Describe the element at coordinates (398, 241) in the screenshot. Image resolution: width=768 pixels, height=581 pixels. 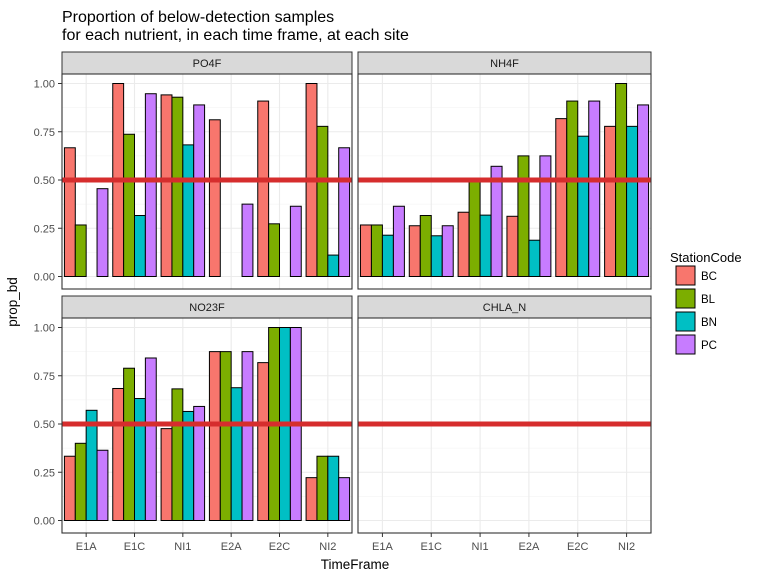
I see `bar-pc-e1a` at that location.